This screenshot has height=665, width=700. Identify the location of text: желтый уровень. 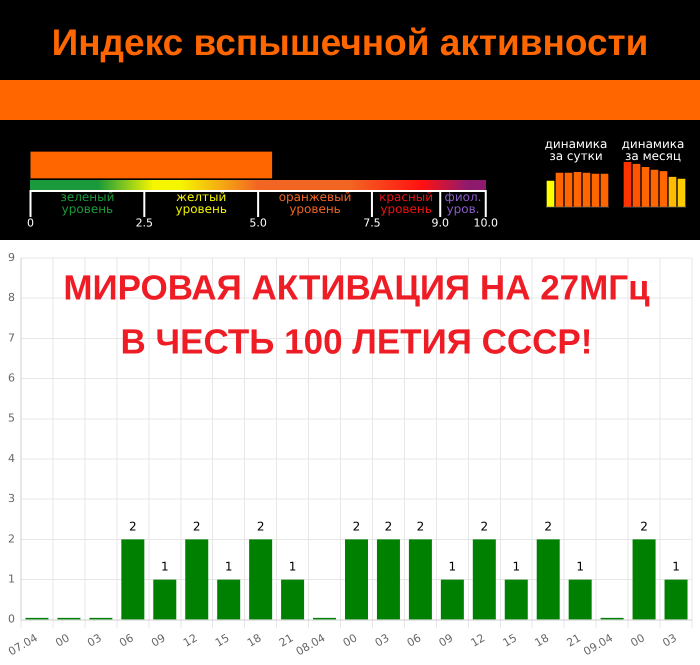
(201, 203).